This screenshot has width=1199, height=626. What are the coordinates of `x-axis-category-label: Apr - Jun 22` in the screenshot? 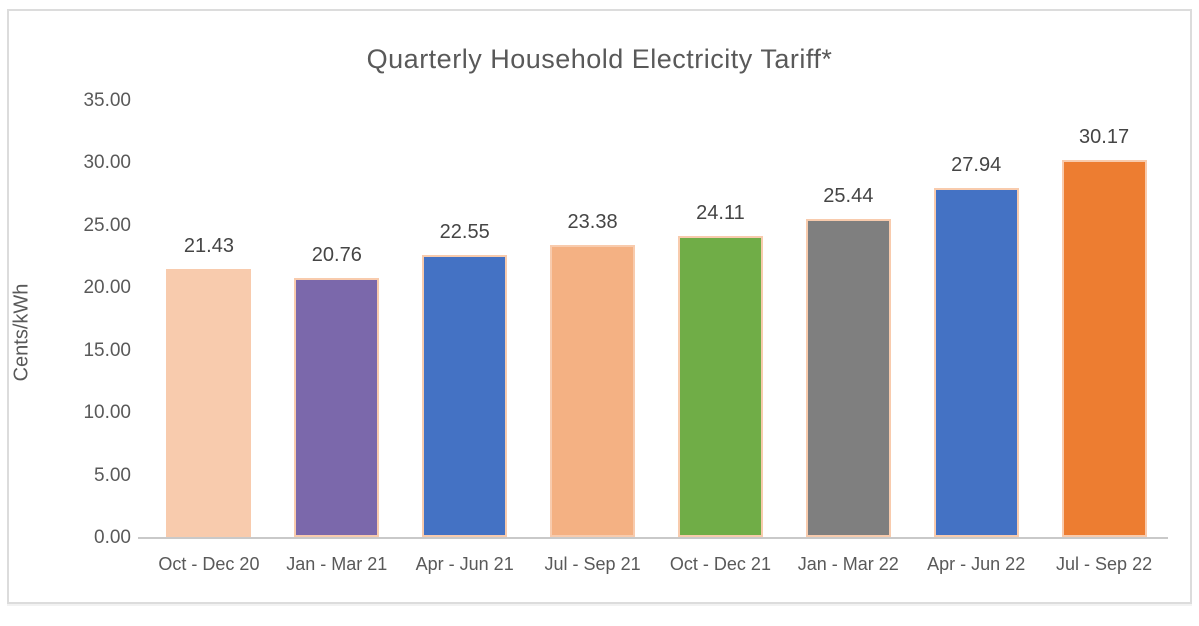 It's located at (976, 564).